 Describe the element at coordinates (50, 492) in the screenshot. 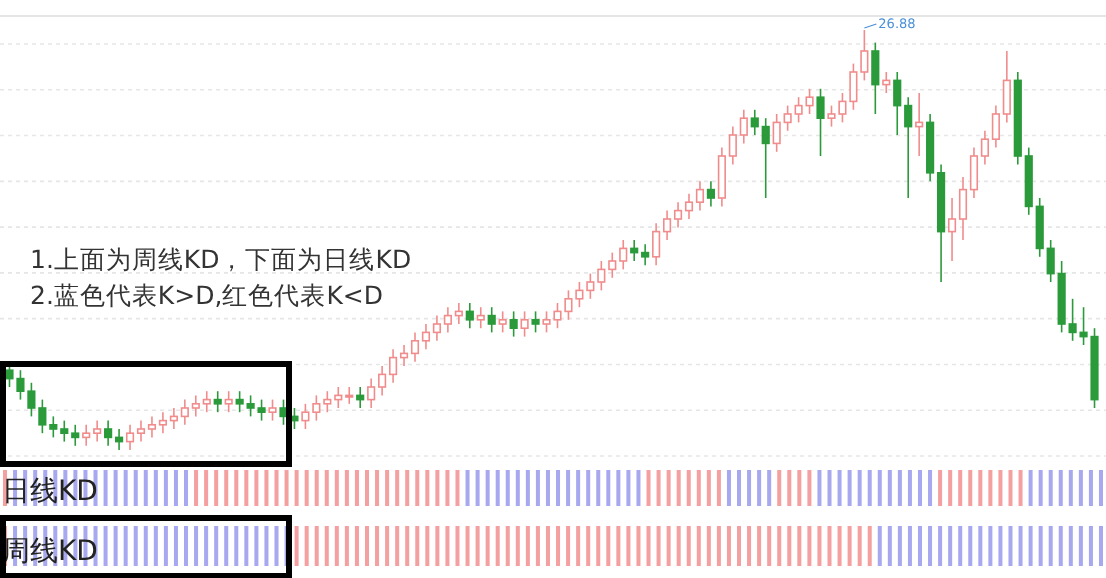

I see `chart-title: 日线KD` at that location.